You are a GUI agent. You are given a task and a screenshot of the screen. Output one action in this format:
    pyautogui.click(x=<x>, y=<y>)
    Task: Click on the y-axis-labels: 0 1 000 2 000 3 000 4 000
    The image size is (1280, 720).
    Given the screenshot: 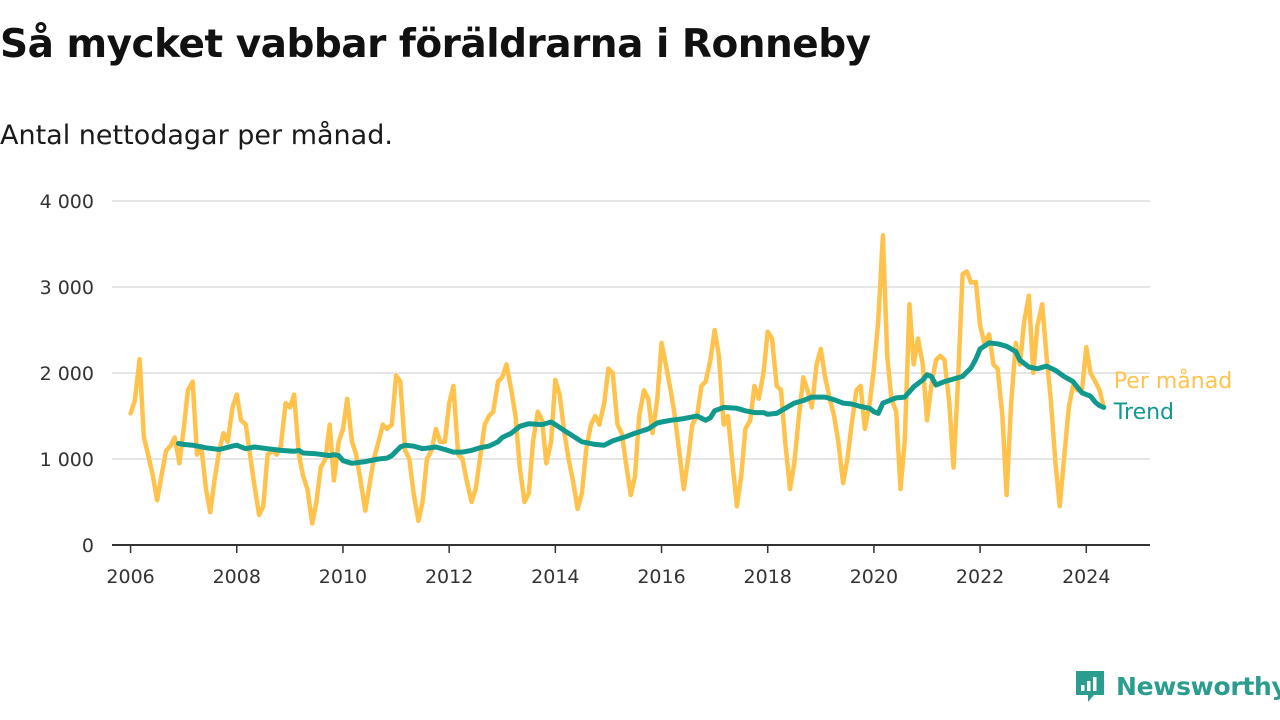 What is the action you would take?
    pyautogui.click(x=67, y=374)
    